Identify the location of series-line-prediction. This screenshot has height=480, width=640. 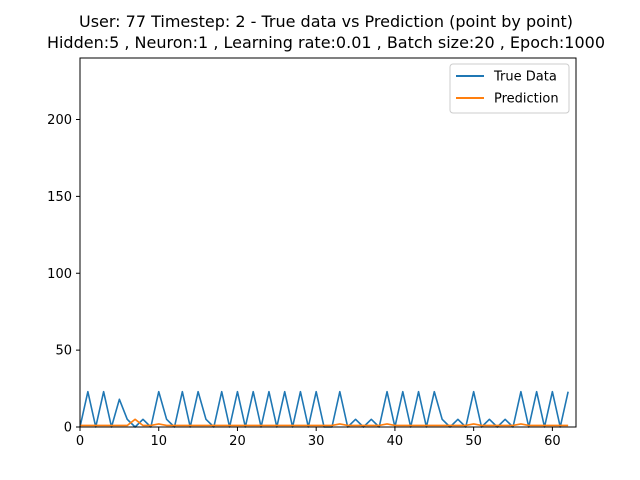
(324, 422).